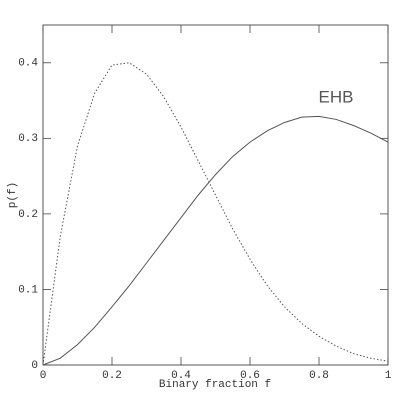 The width and height of the screenshot is (409, 409). Describe the element at coordinates (28, 290) in the screenshot. I see `y-tick-label: 0.1` at that location.